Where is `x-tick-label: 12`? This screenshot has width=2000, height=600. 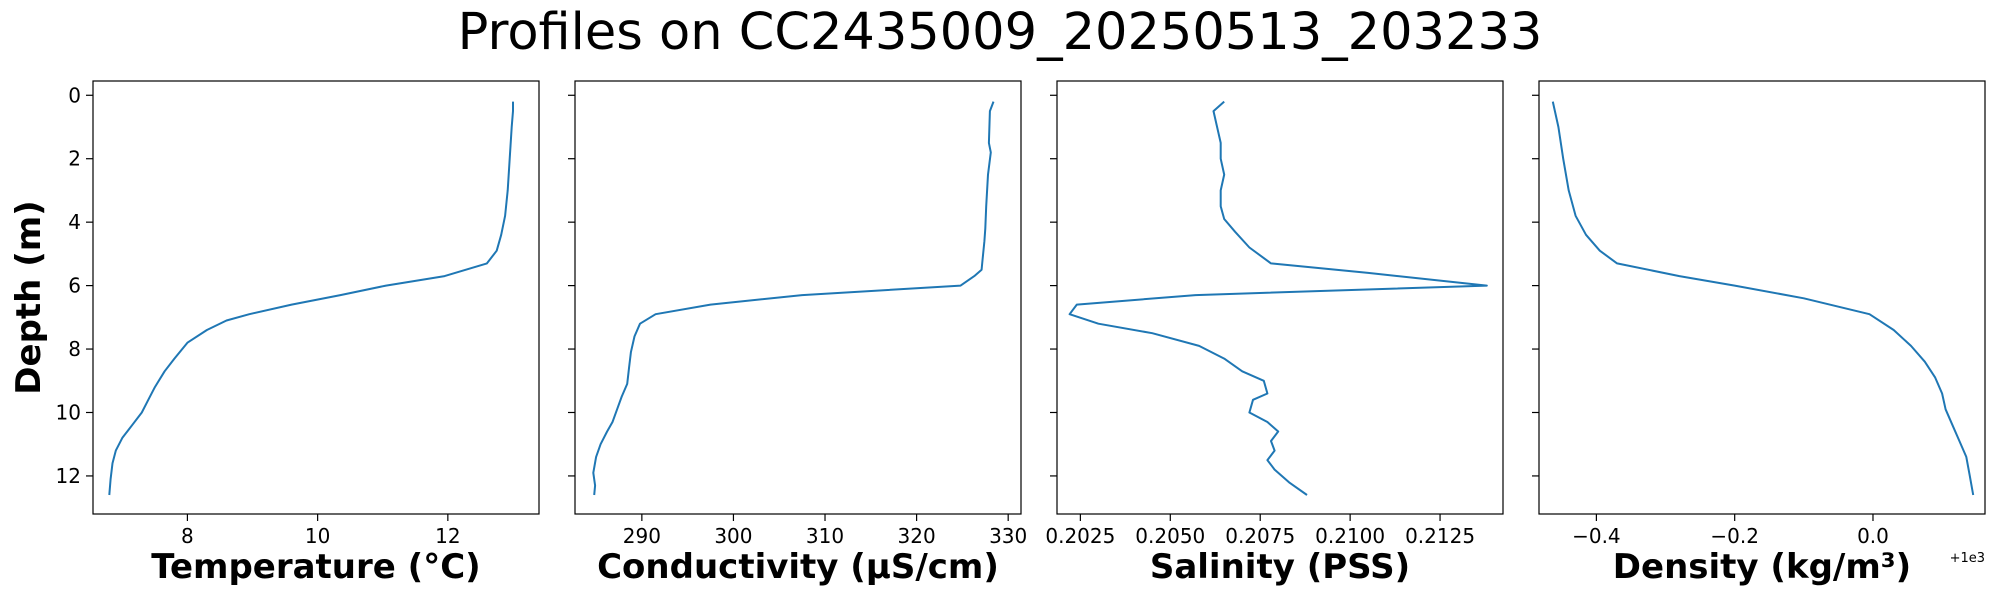 x-tick-label: 12 is located at coordinates (447, 536).